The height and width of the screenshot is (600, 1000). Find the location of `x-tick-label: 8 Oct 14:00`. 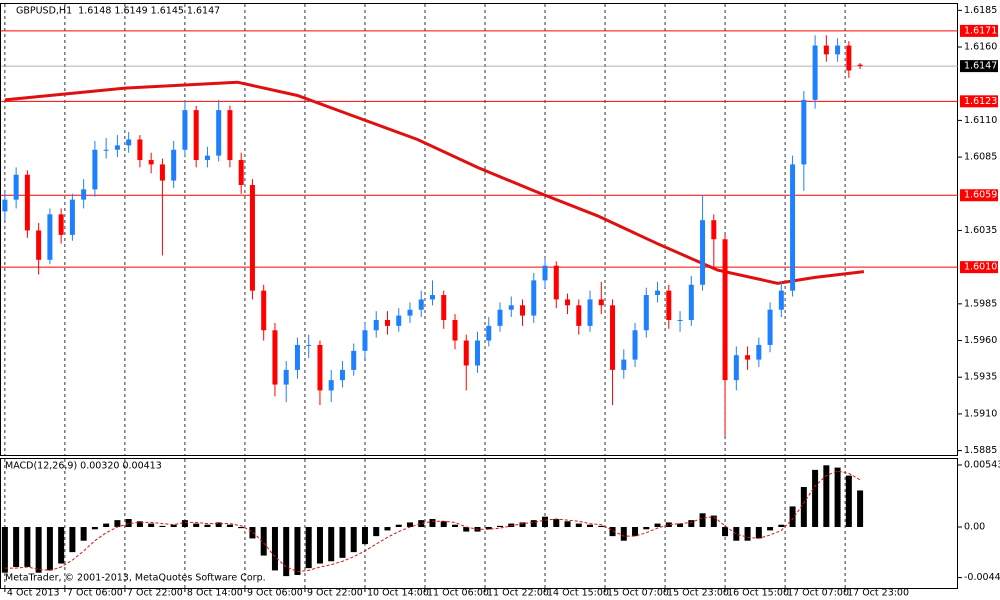

x-tick-label: 8 Oct 14:00 is located at coordinates (215, 593).